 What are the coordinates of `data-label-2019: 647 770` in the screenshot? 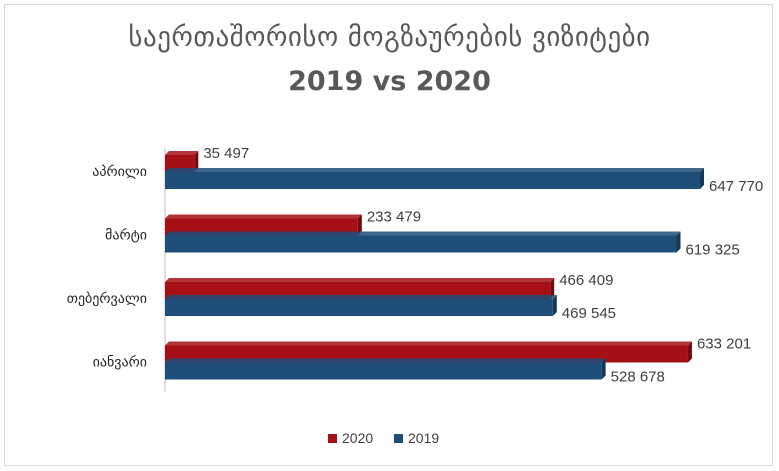 It's located at (736, 186).